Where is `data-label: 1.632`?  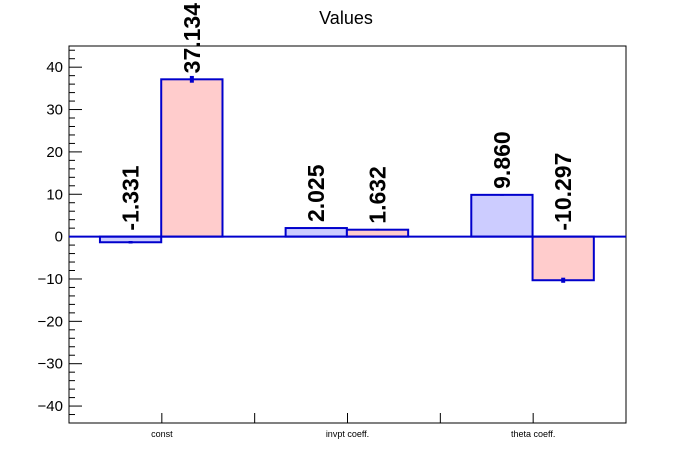
data-label: 1.632 is located at coordinates (378, 195).